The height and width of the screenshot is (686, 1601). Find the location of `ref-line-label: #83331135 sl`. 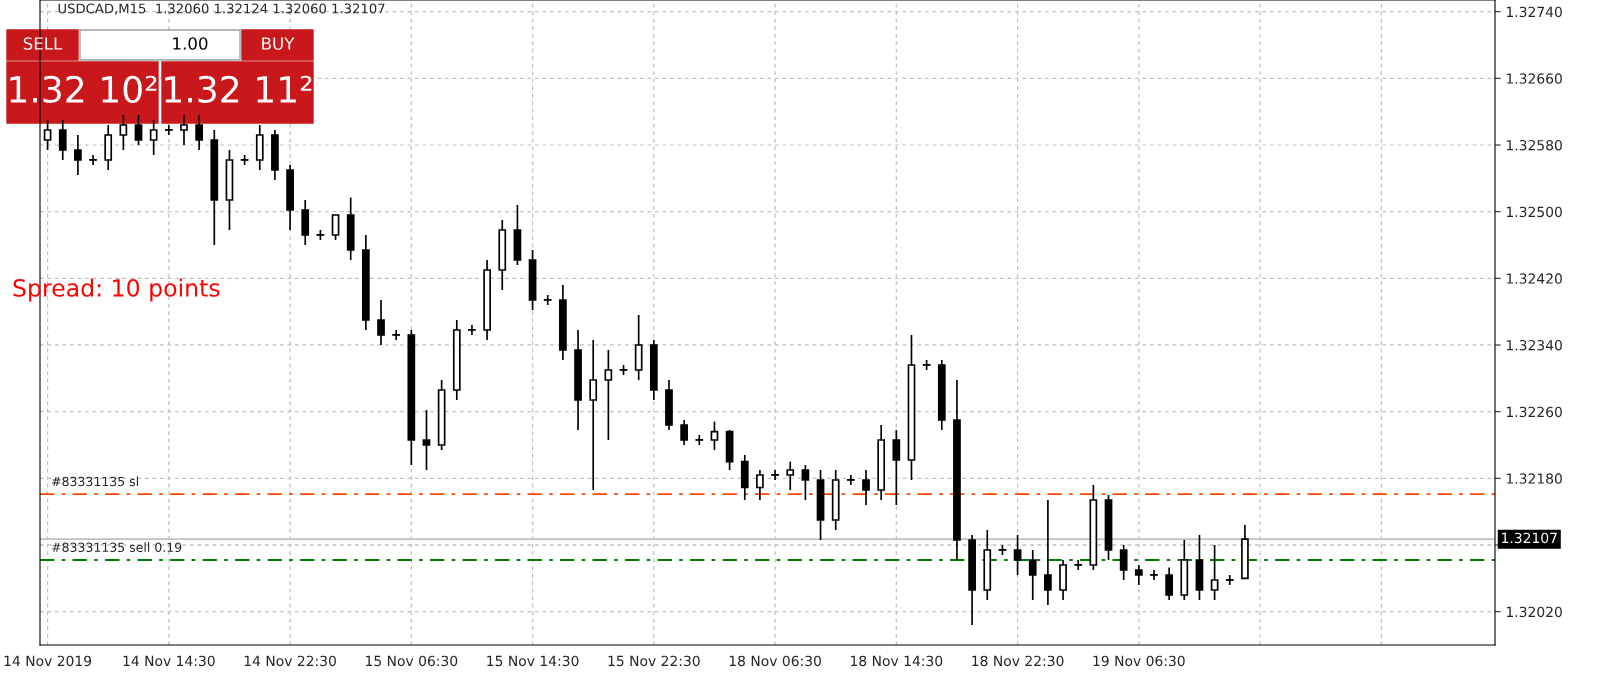

ref-line-label: #83331135 sl is located at coordinates (95, 481).